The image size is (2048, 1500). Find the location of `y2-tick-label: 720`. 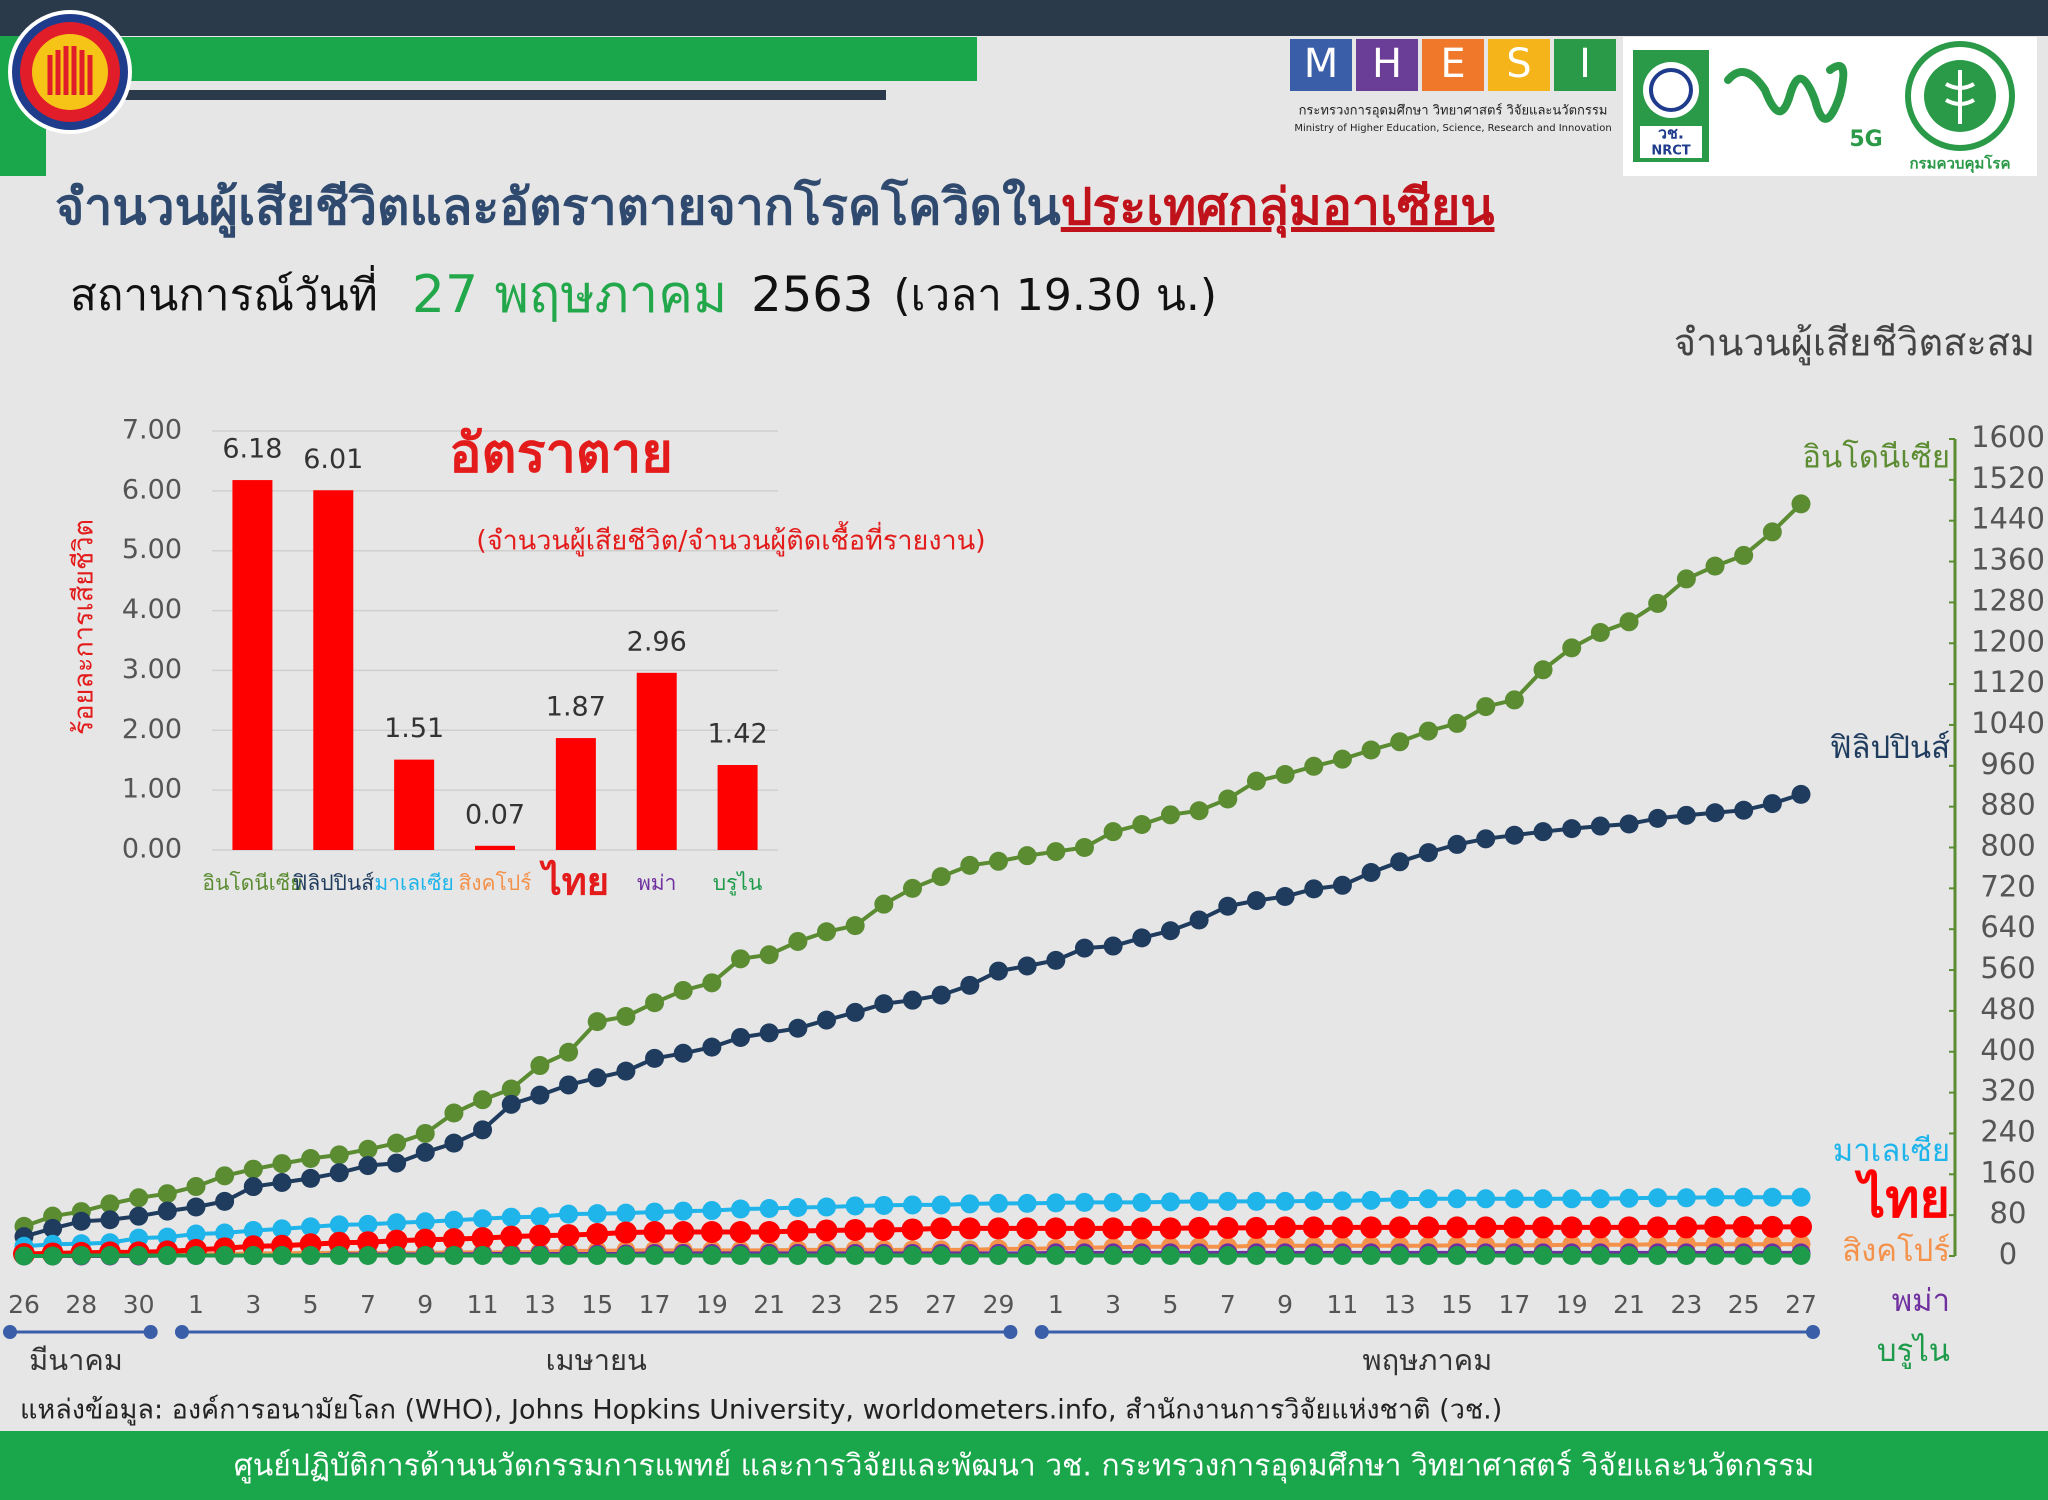

y2-tick-label: 720 is located at coordinates (2007, 886).